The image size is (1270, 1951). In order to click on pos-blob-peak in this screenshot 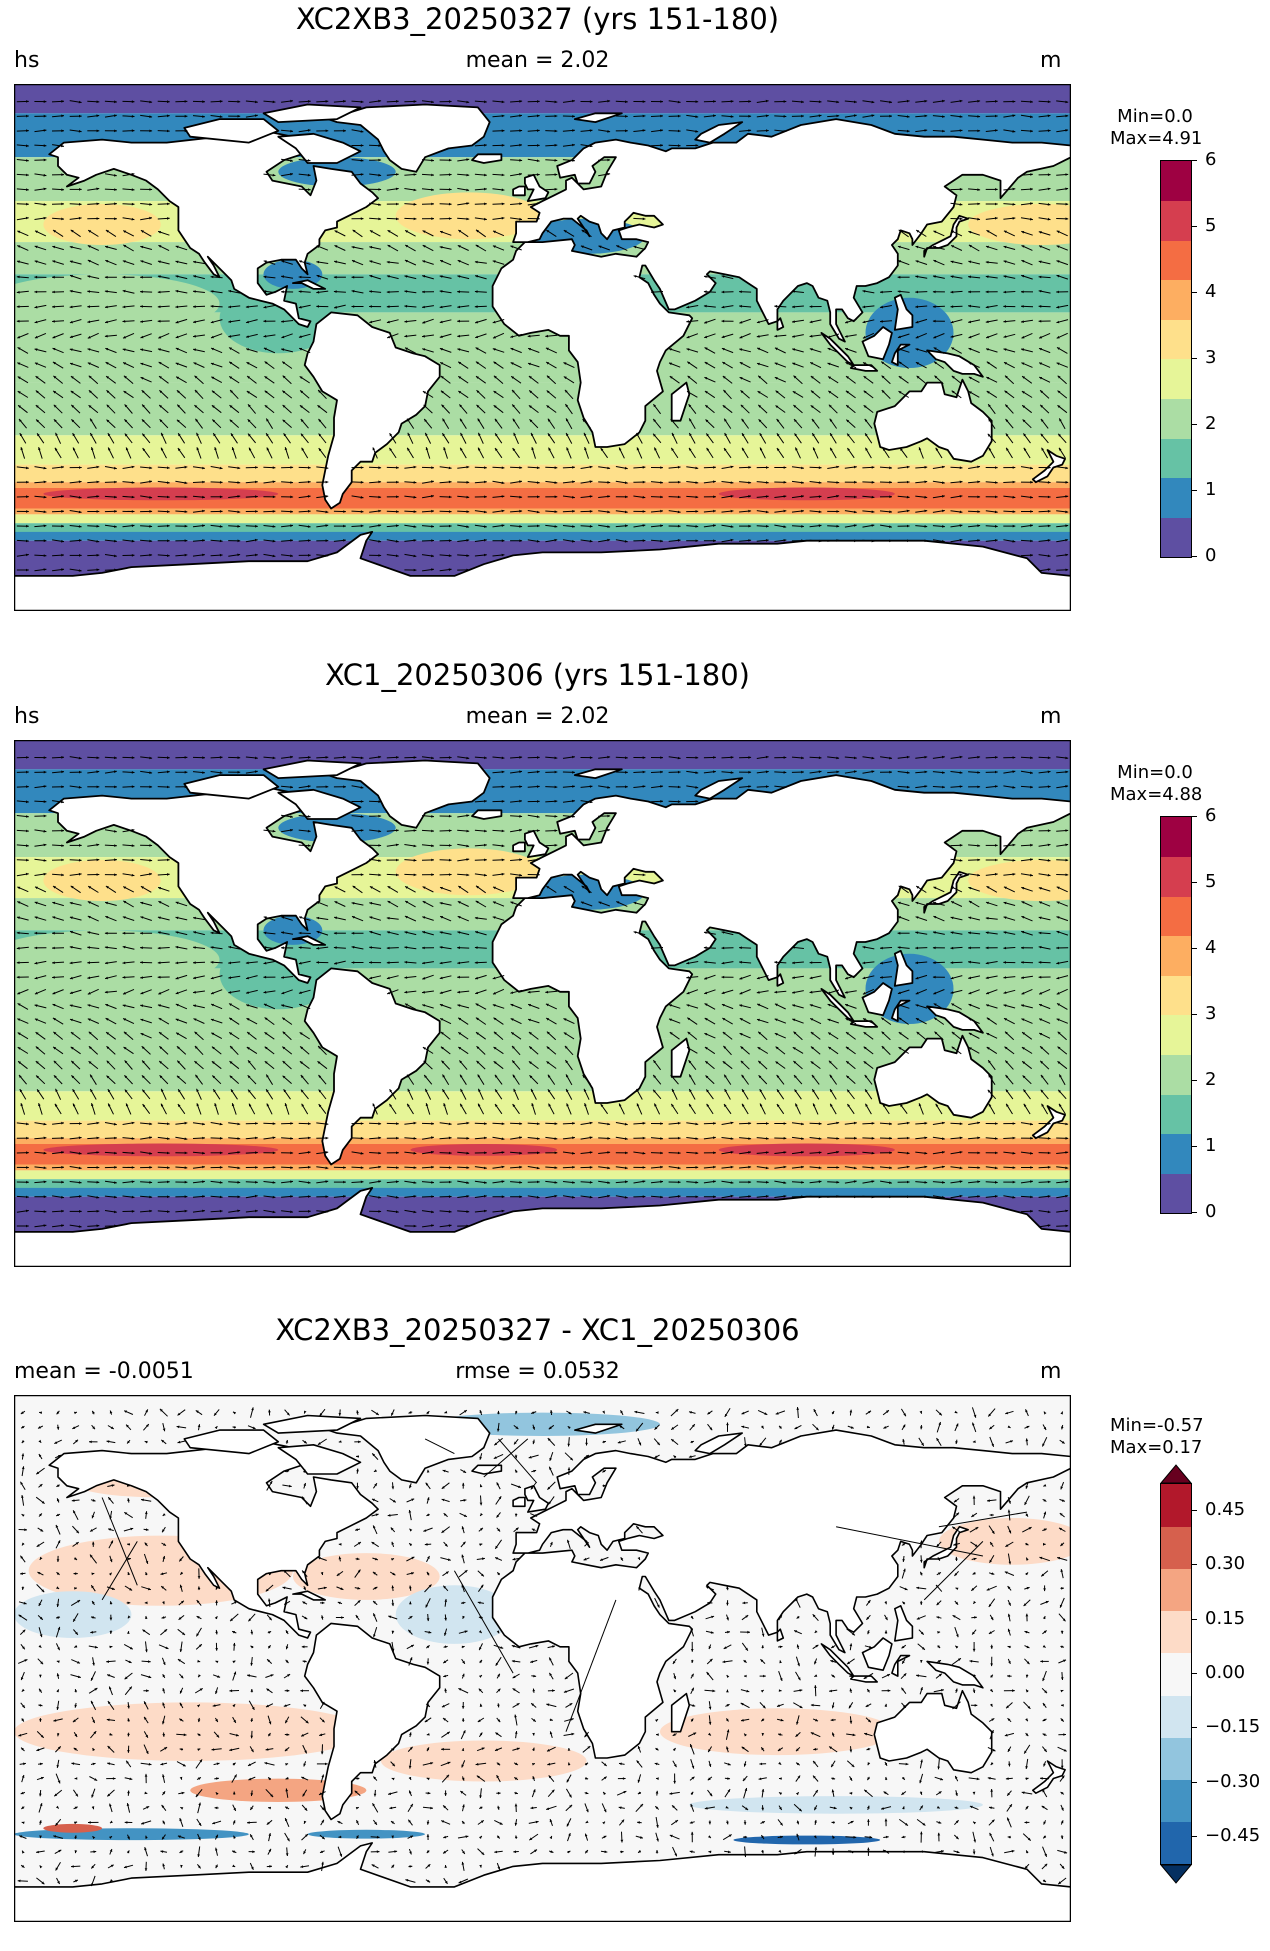, I will do `click(72, 1828)`.